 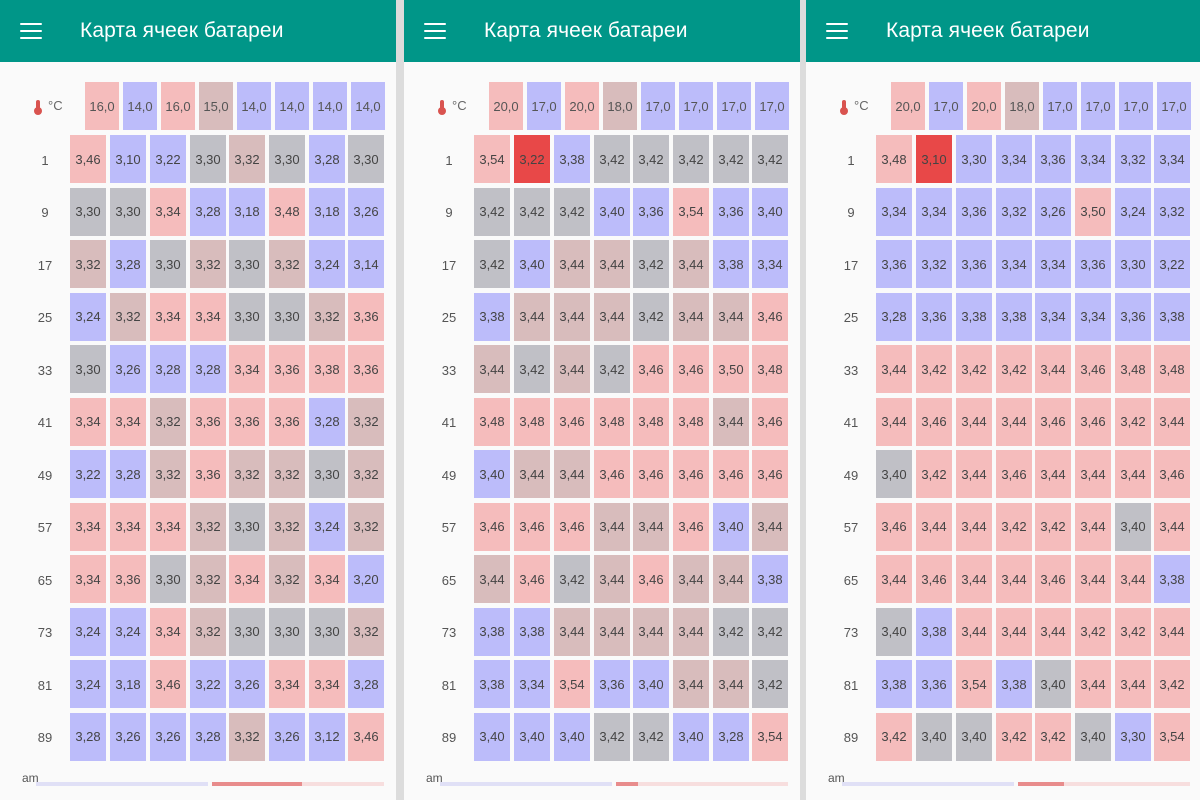 What do you see at coordinates (247, 211) in the screenshot?
I see `battery-cell: 3,18` at bounding box center [247, 211].